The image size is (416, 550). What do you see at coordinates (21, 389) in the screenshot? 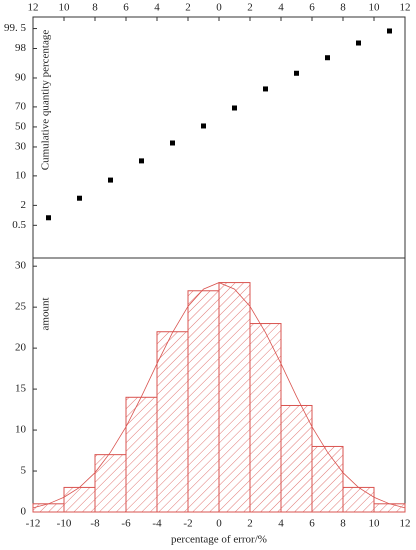
I see `y-tick-label: 15` at bounding box center [21, 389].